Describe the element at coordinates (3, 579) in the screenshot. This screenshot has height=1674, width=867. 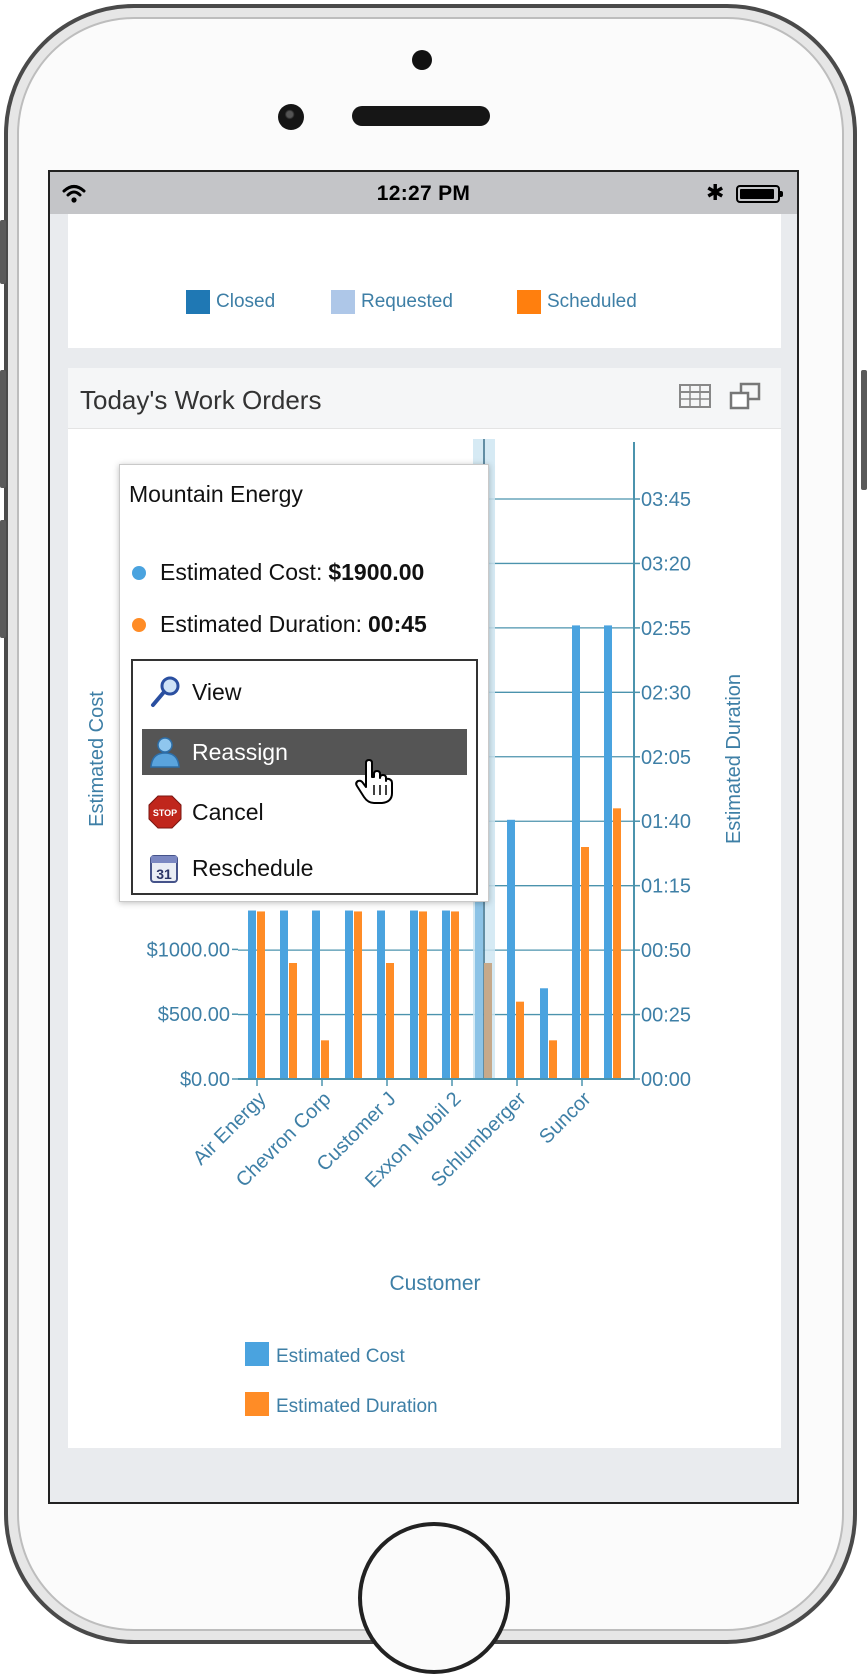
I see `volume-down-button` at that location.